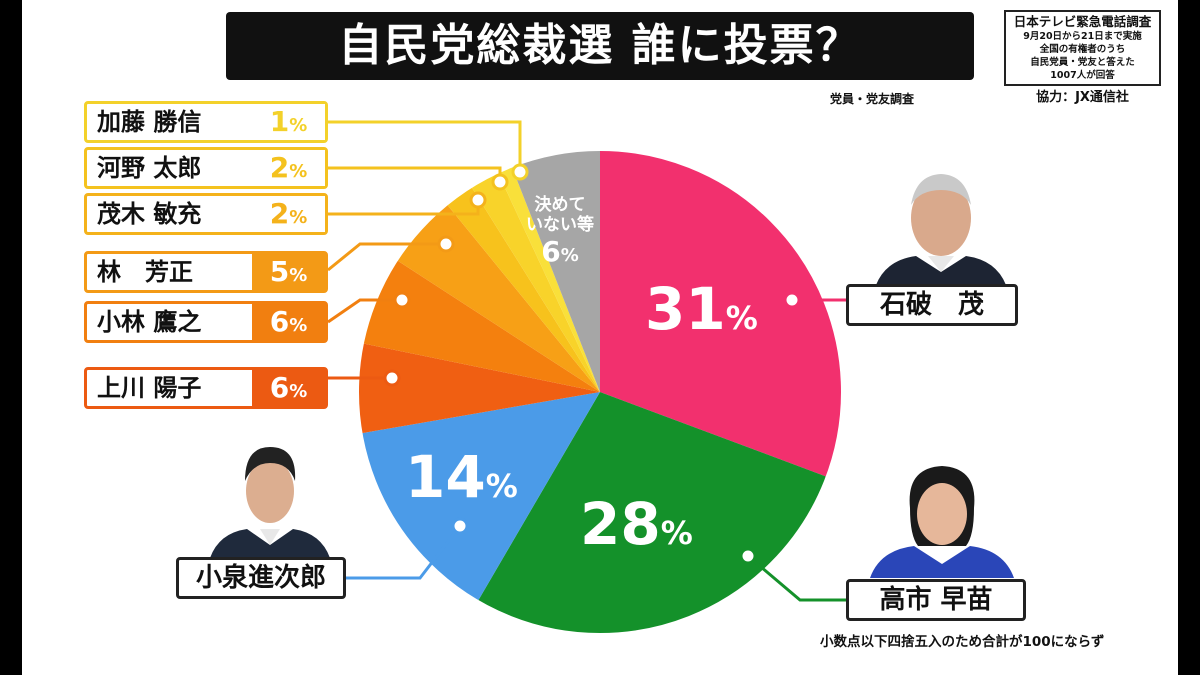  Describe the element at coordinates (149, 388) in the screenshot. I see `label-name: 上川 陽子` at that location.